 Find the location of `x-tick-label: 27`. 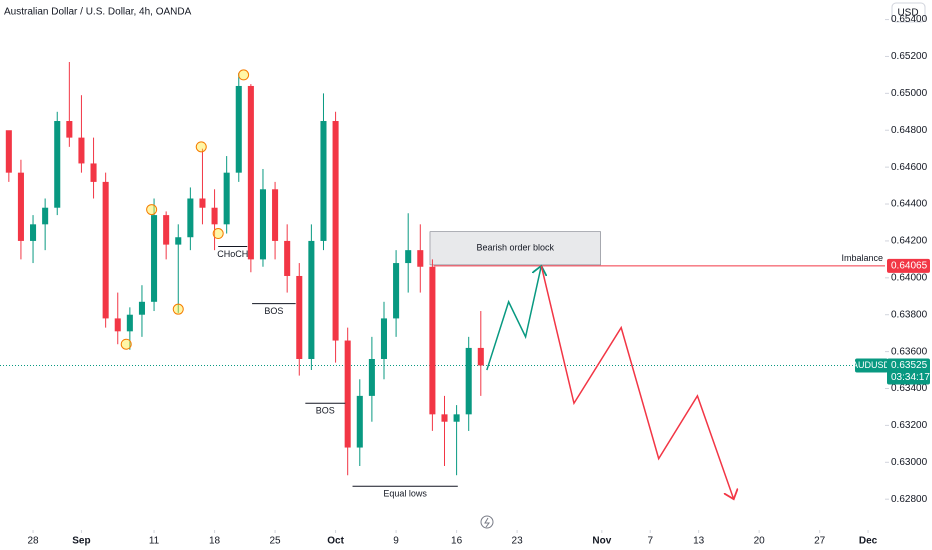

x-tick-label: 27 is located at coordinates (820, 541).